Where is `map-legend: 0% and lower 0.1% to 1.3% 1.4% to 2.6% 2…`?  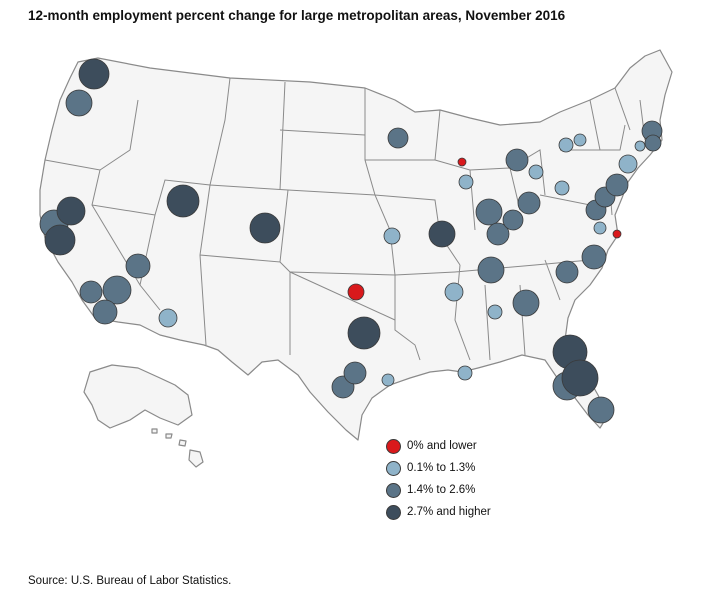 map-legend: 0% and lower 0.1% to 1.3% 1.4% to 2.6% 2… is located at coordinates (438, 479).